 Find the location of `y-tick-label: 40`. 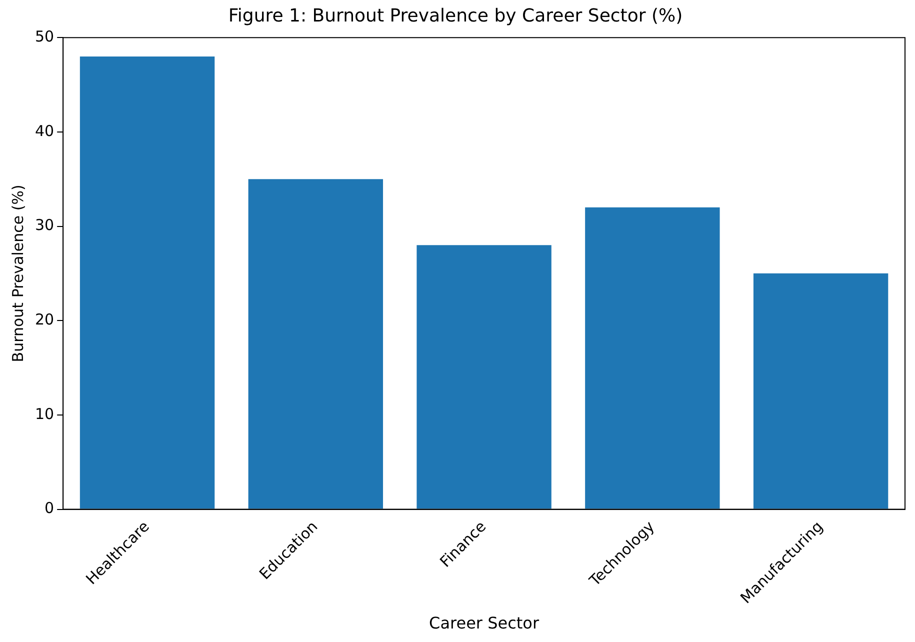

y-tick-label: 40 is located at coordinates (44, 131).